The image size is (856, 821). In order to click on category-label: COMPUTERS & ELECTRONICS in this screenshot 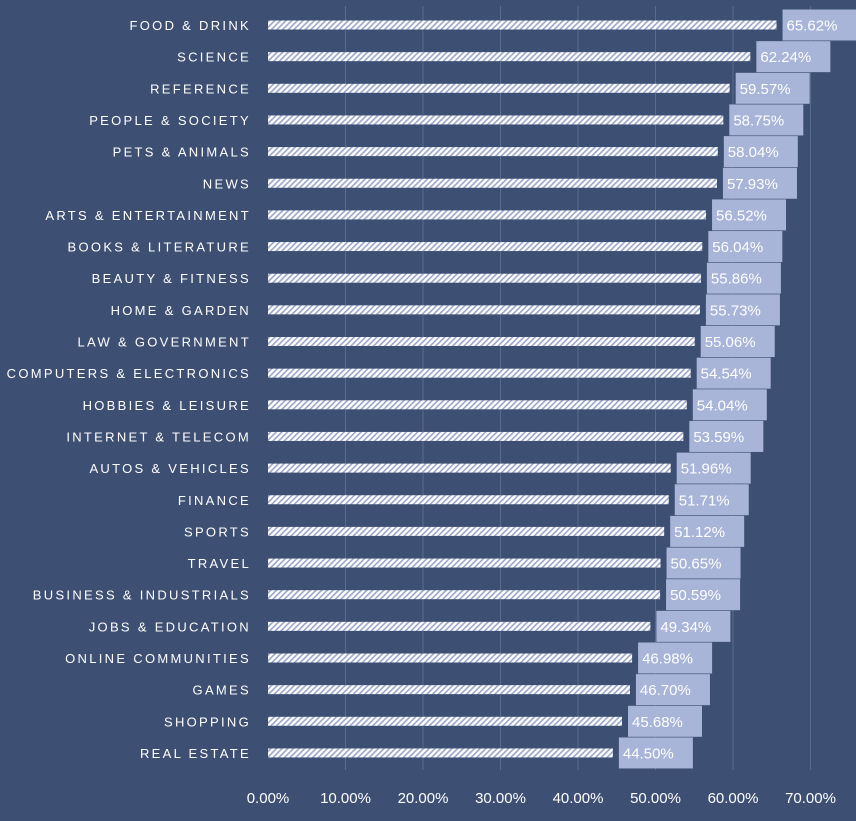, I will do `click(129, 373)`.